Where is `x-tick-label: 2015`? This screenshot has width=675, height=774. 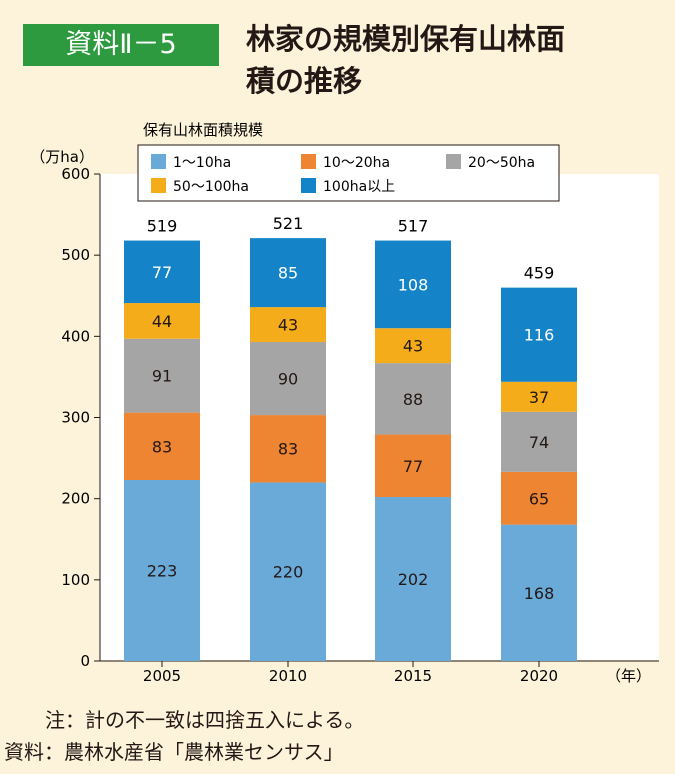 x-tick-label: 2015 is located at coordinates (413, 676).